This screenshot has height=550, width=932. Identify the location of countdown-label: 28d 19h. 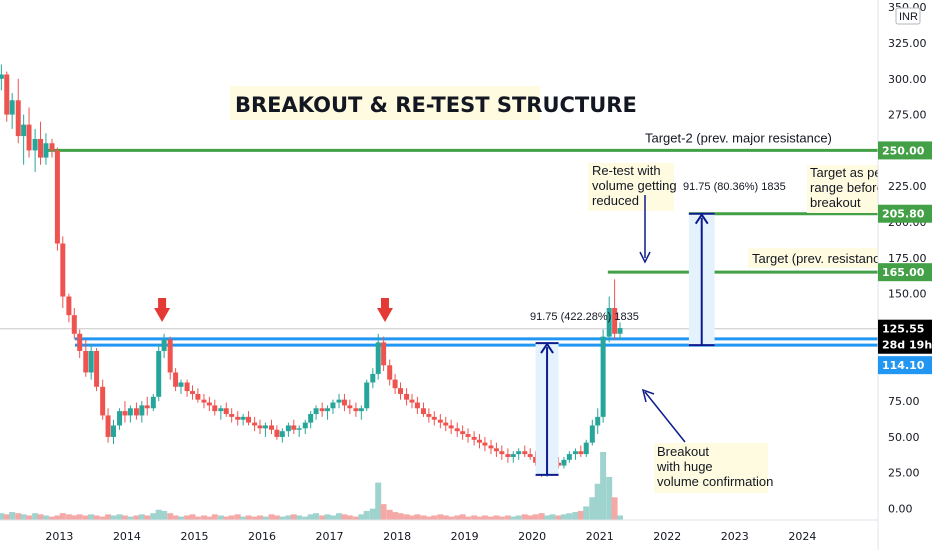
(907, 345).